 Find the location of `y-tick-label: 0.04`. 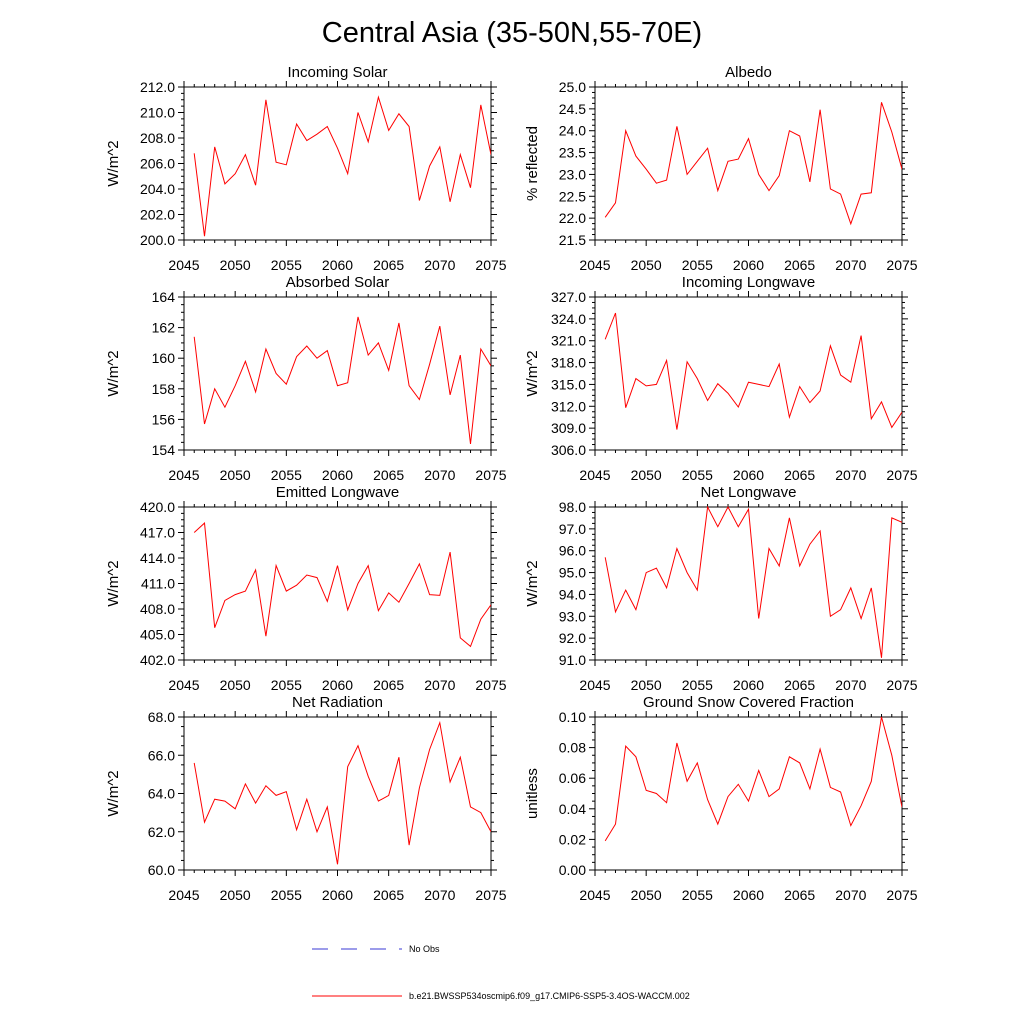

y-tick-label: 0.04 is located at coordinates (572, 809).